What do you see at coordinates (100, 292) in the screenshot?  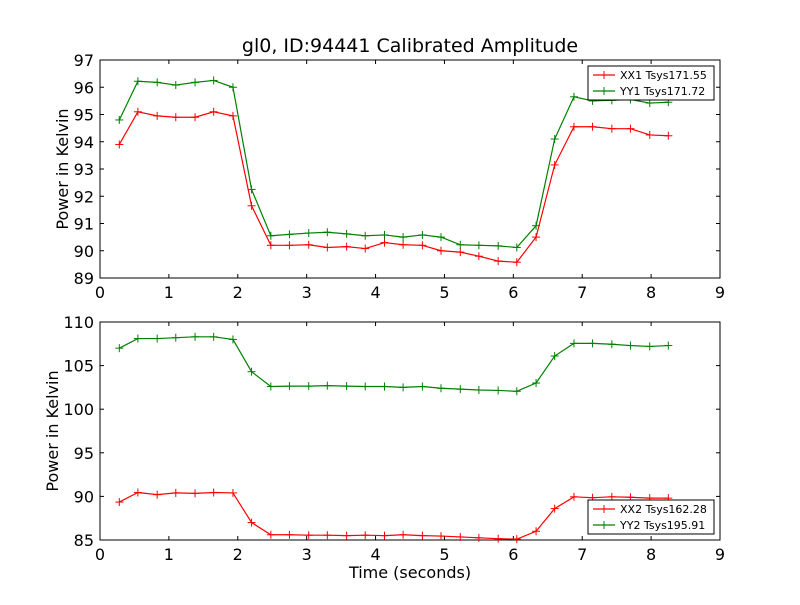 I see `x-tick-label: 0` at bounding box center [100, 292].